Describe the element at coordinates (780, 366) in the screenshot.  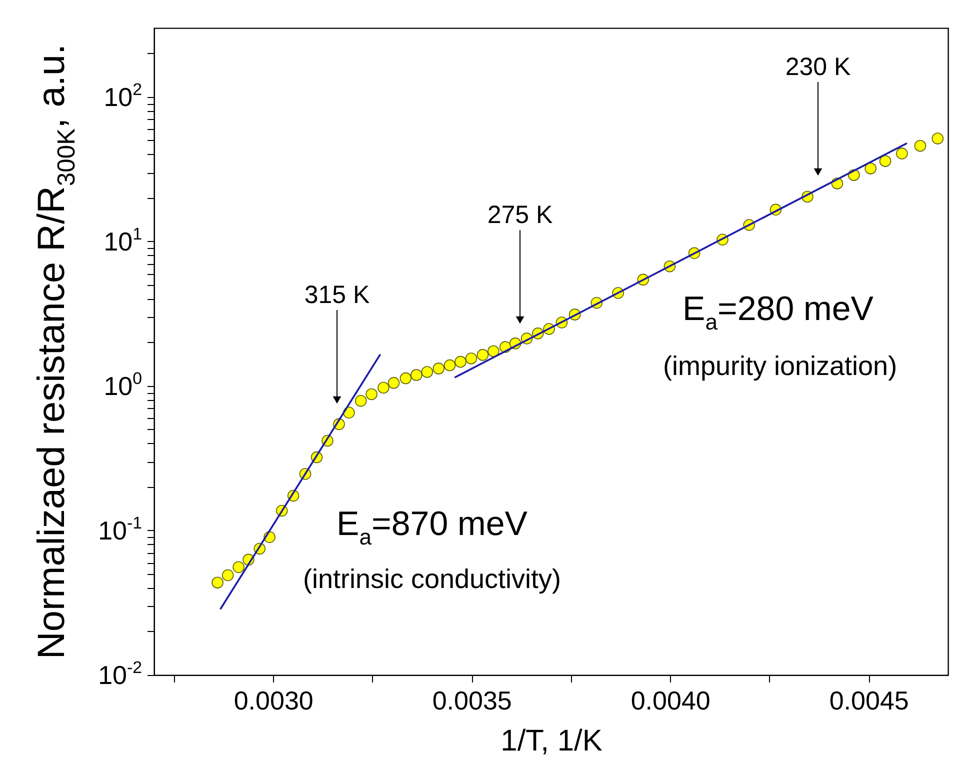
I see `annotation: (impurity ionization)` at that location.